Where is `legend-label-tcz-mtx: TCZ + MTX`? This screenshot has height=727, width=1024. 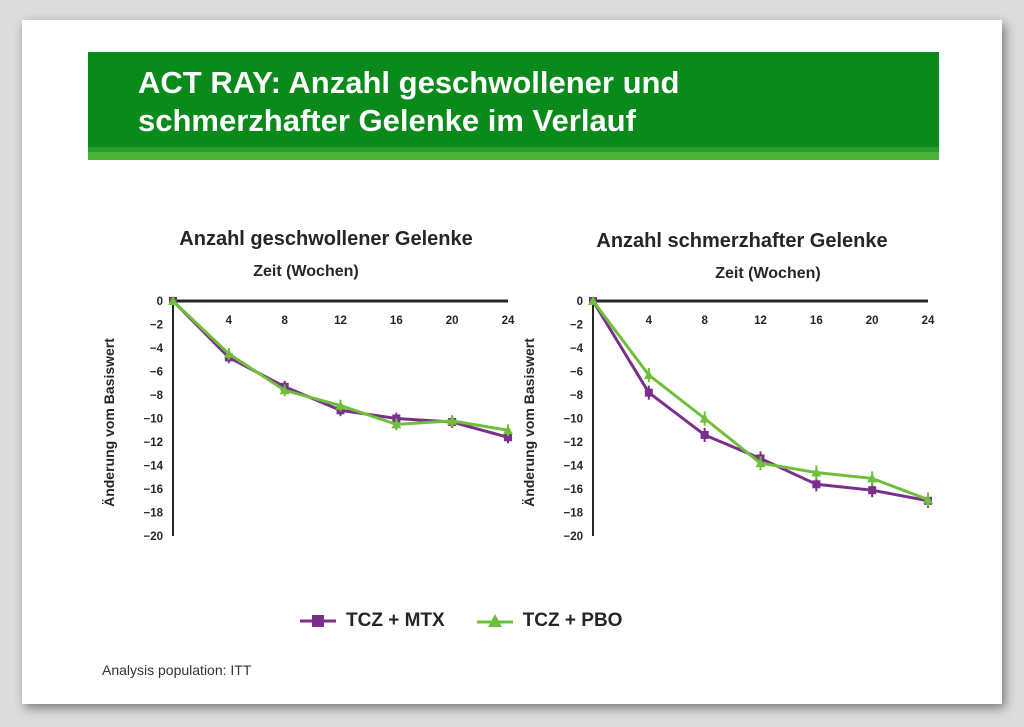
legend-label-tcz-mtx: TCZ + MTX is located at coordinates (395, 620).